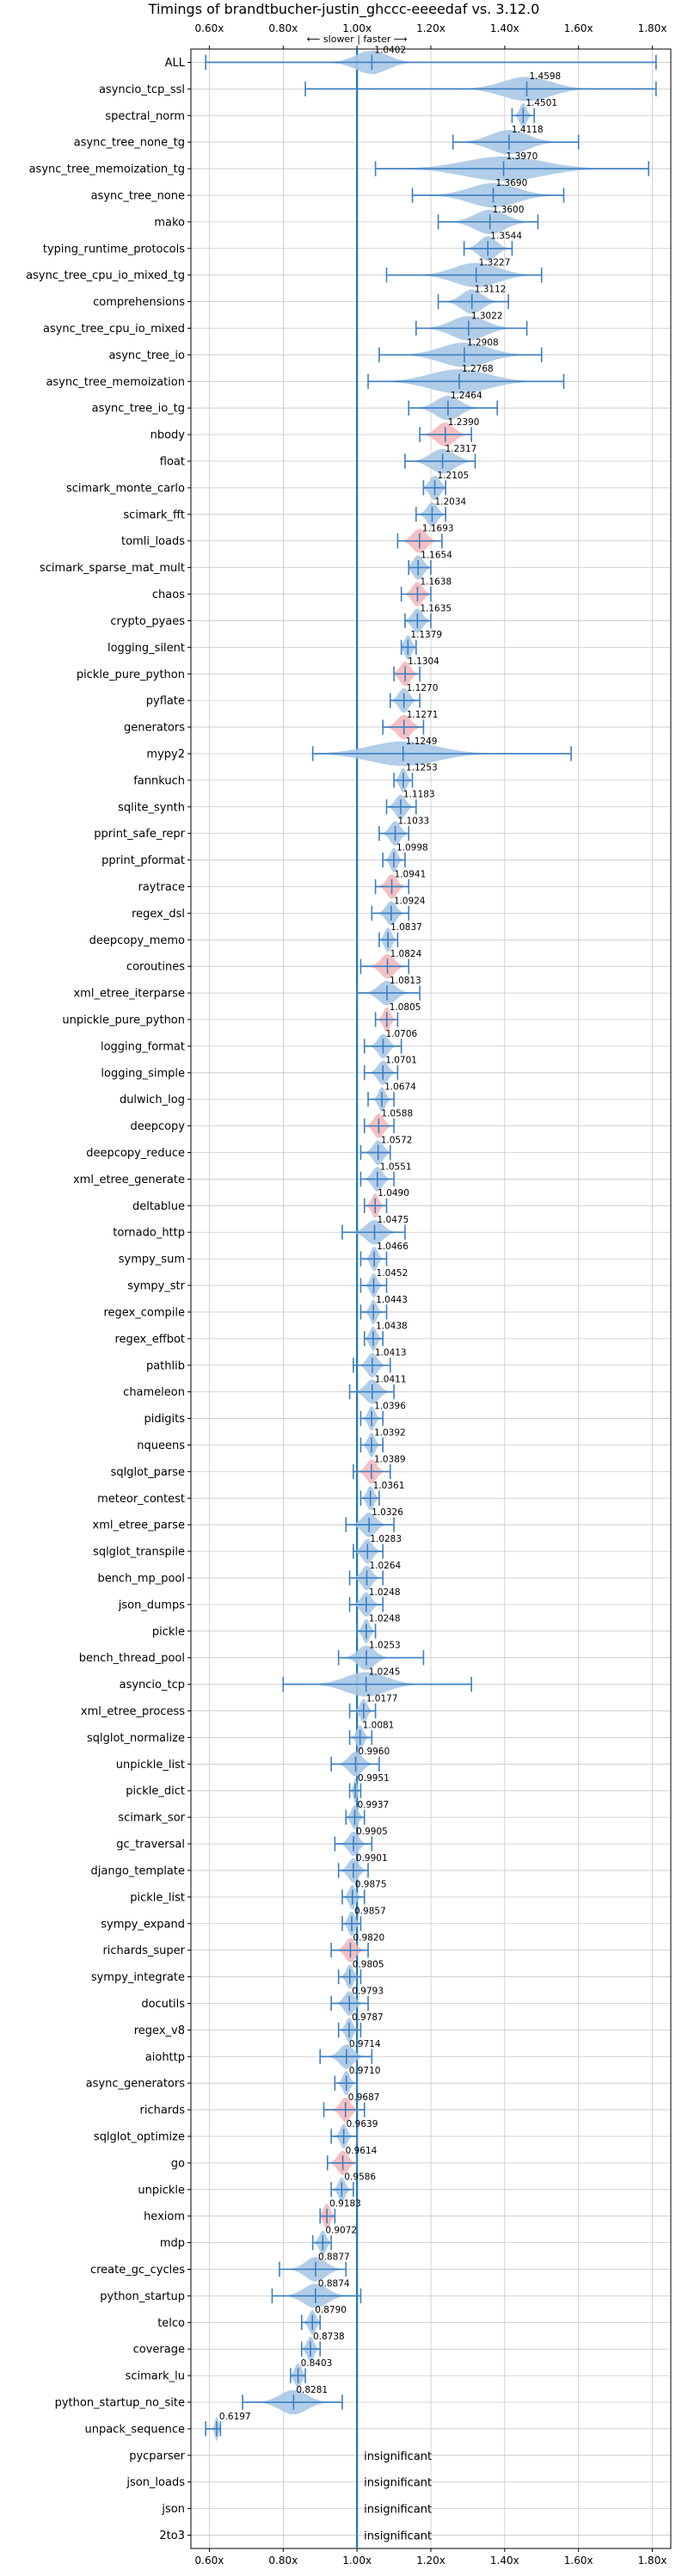 The image size is (688, 2576). I want to click on value-label: 1.1635, so click(436, 608).